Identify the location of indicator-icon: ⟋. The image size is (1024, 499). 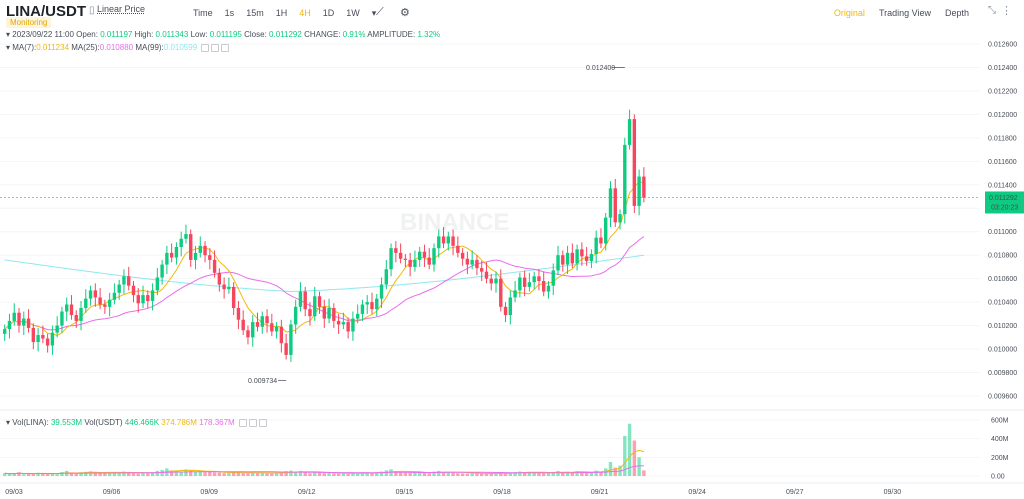
(380, 12).